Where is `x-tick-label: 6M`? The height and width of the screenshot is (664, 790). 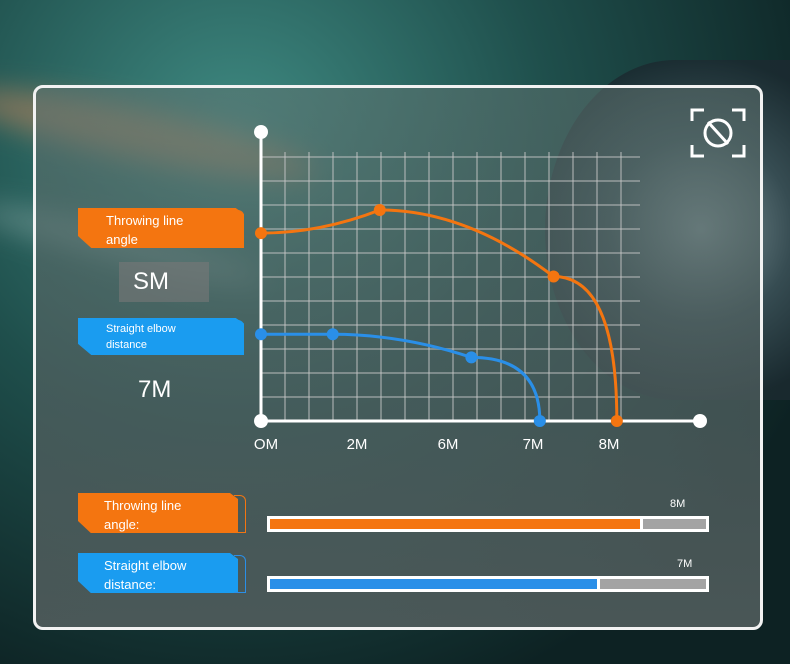 x-tick-label: 6M is located at coordinates (448, 444).